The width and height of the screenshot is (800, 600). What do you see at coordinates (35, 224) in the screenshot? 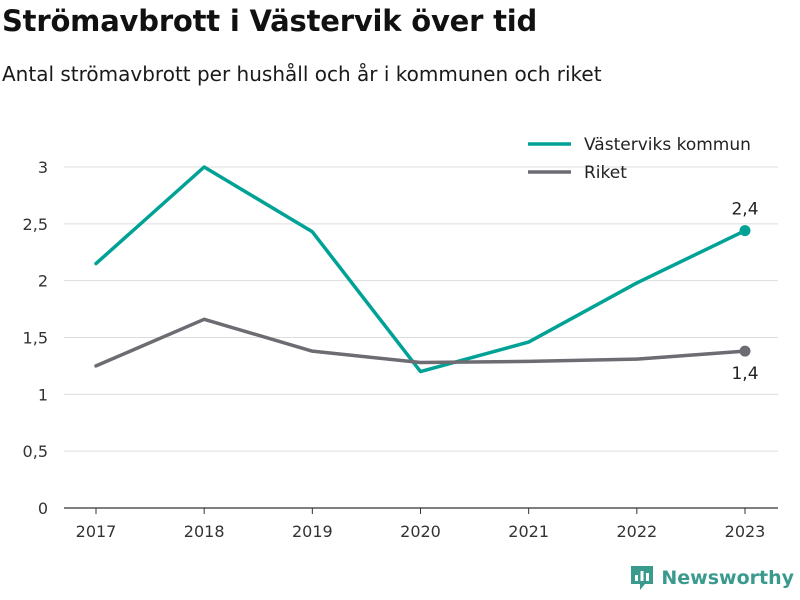
I see `y-tick-label: 2,5` at bounding box center [35, 224].